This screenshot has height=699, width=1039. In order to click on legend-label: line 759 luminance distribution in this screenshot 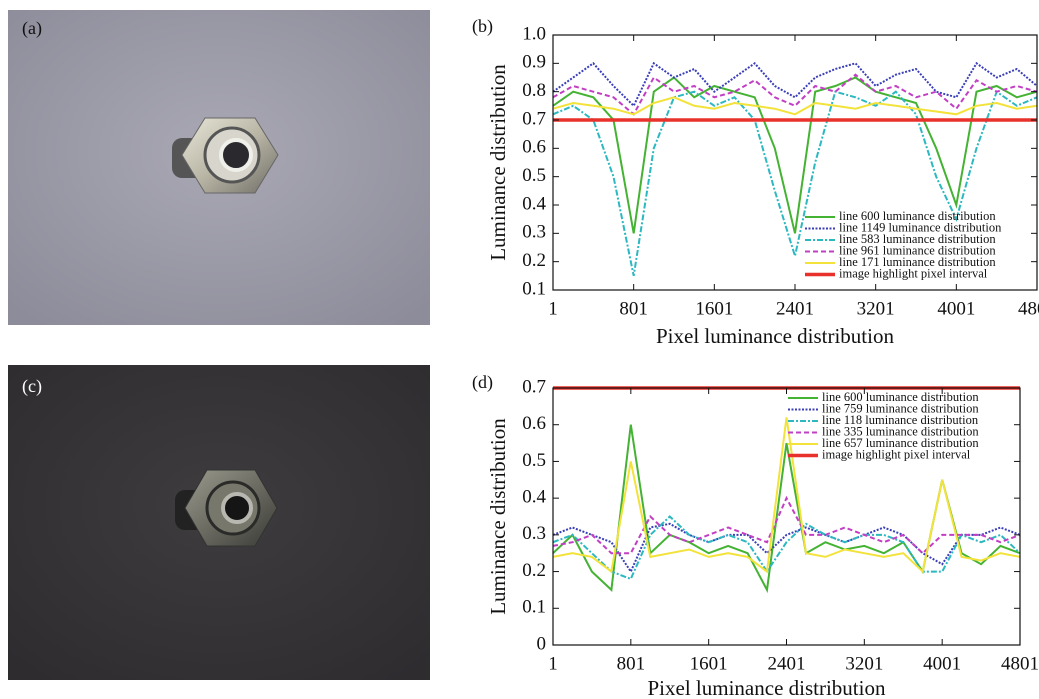, I will do `click(900, 408)`.